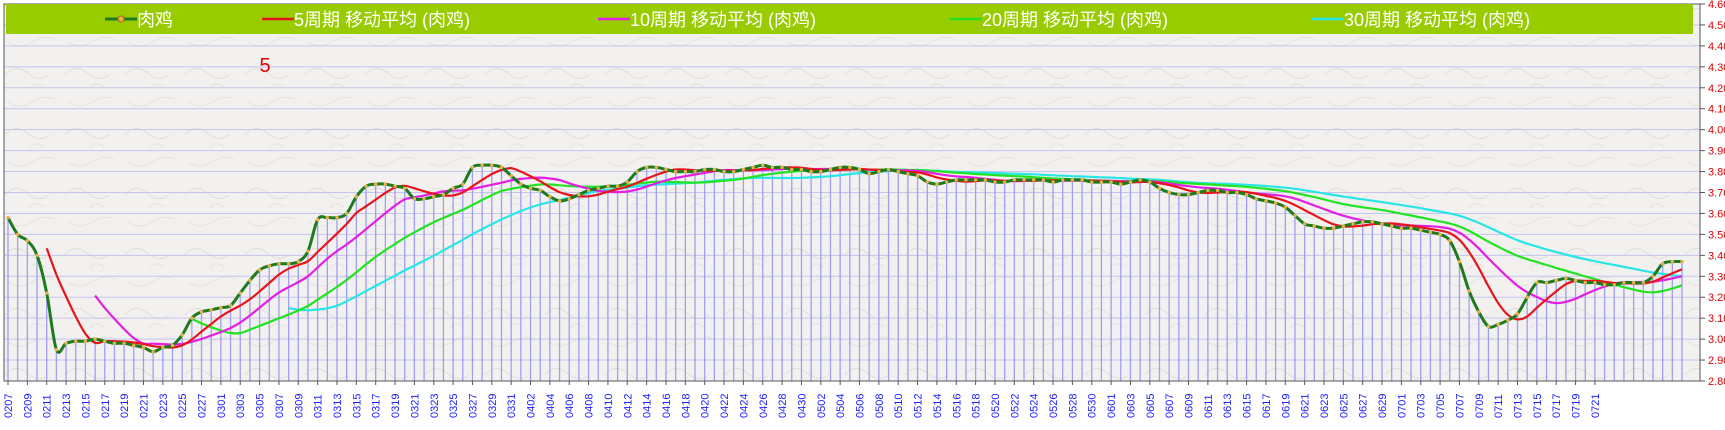 This screenshot has height=430, width=1725. Describe the element at coordinates (1344, 406) in the screenshot. I see `x-tick-label: 0625` at that location.